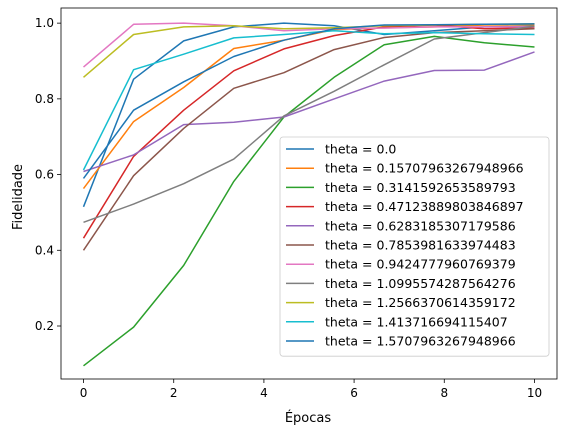 The image size is (567, 434). I want to click on legend-entry-label: theta = 1.2566370614359172, so click(420, 302).